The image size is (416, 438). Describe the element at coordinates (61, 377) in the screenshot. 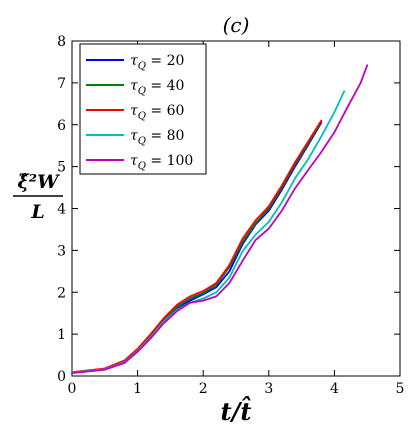

I see `y-tick-label: 0` at that location.